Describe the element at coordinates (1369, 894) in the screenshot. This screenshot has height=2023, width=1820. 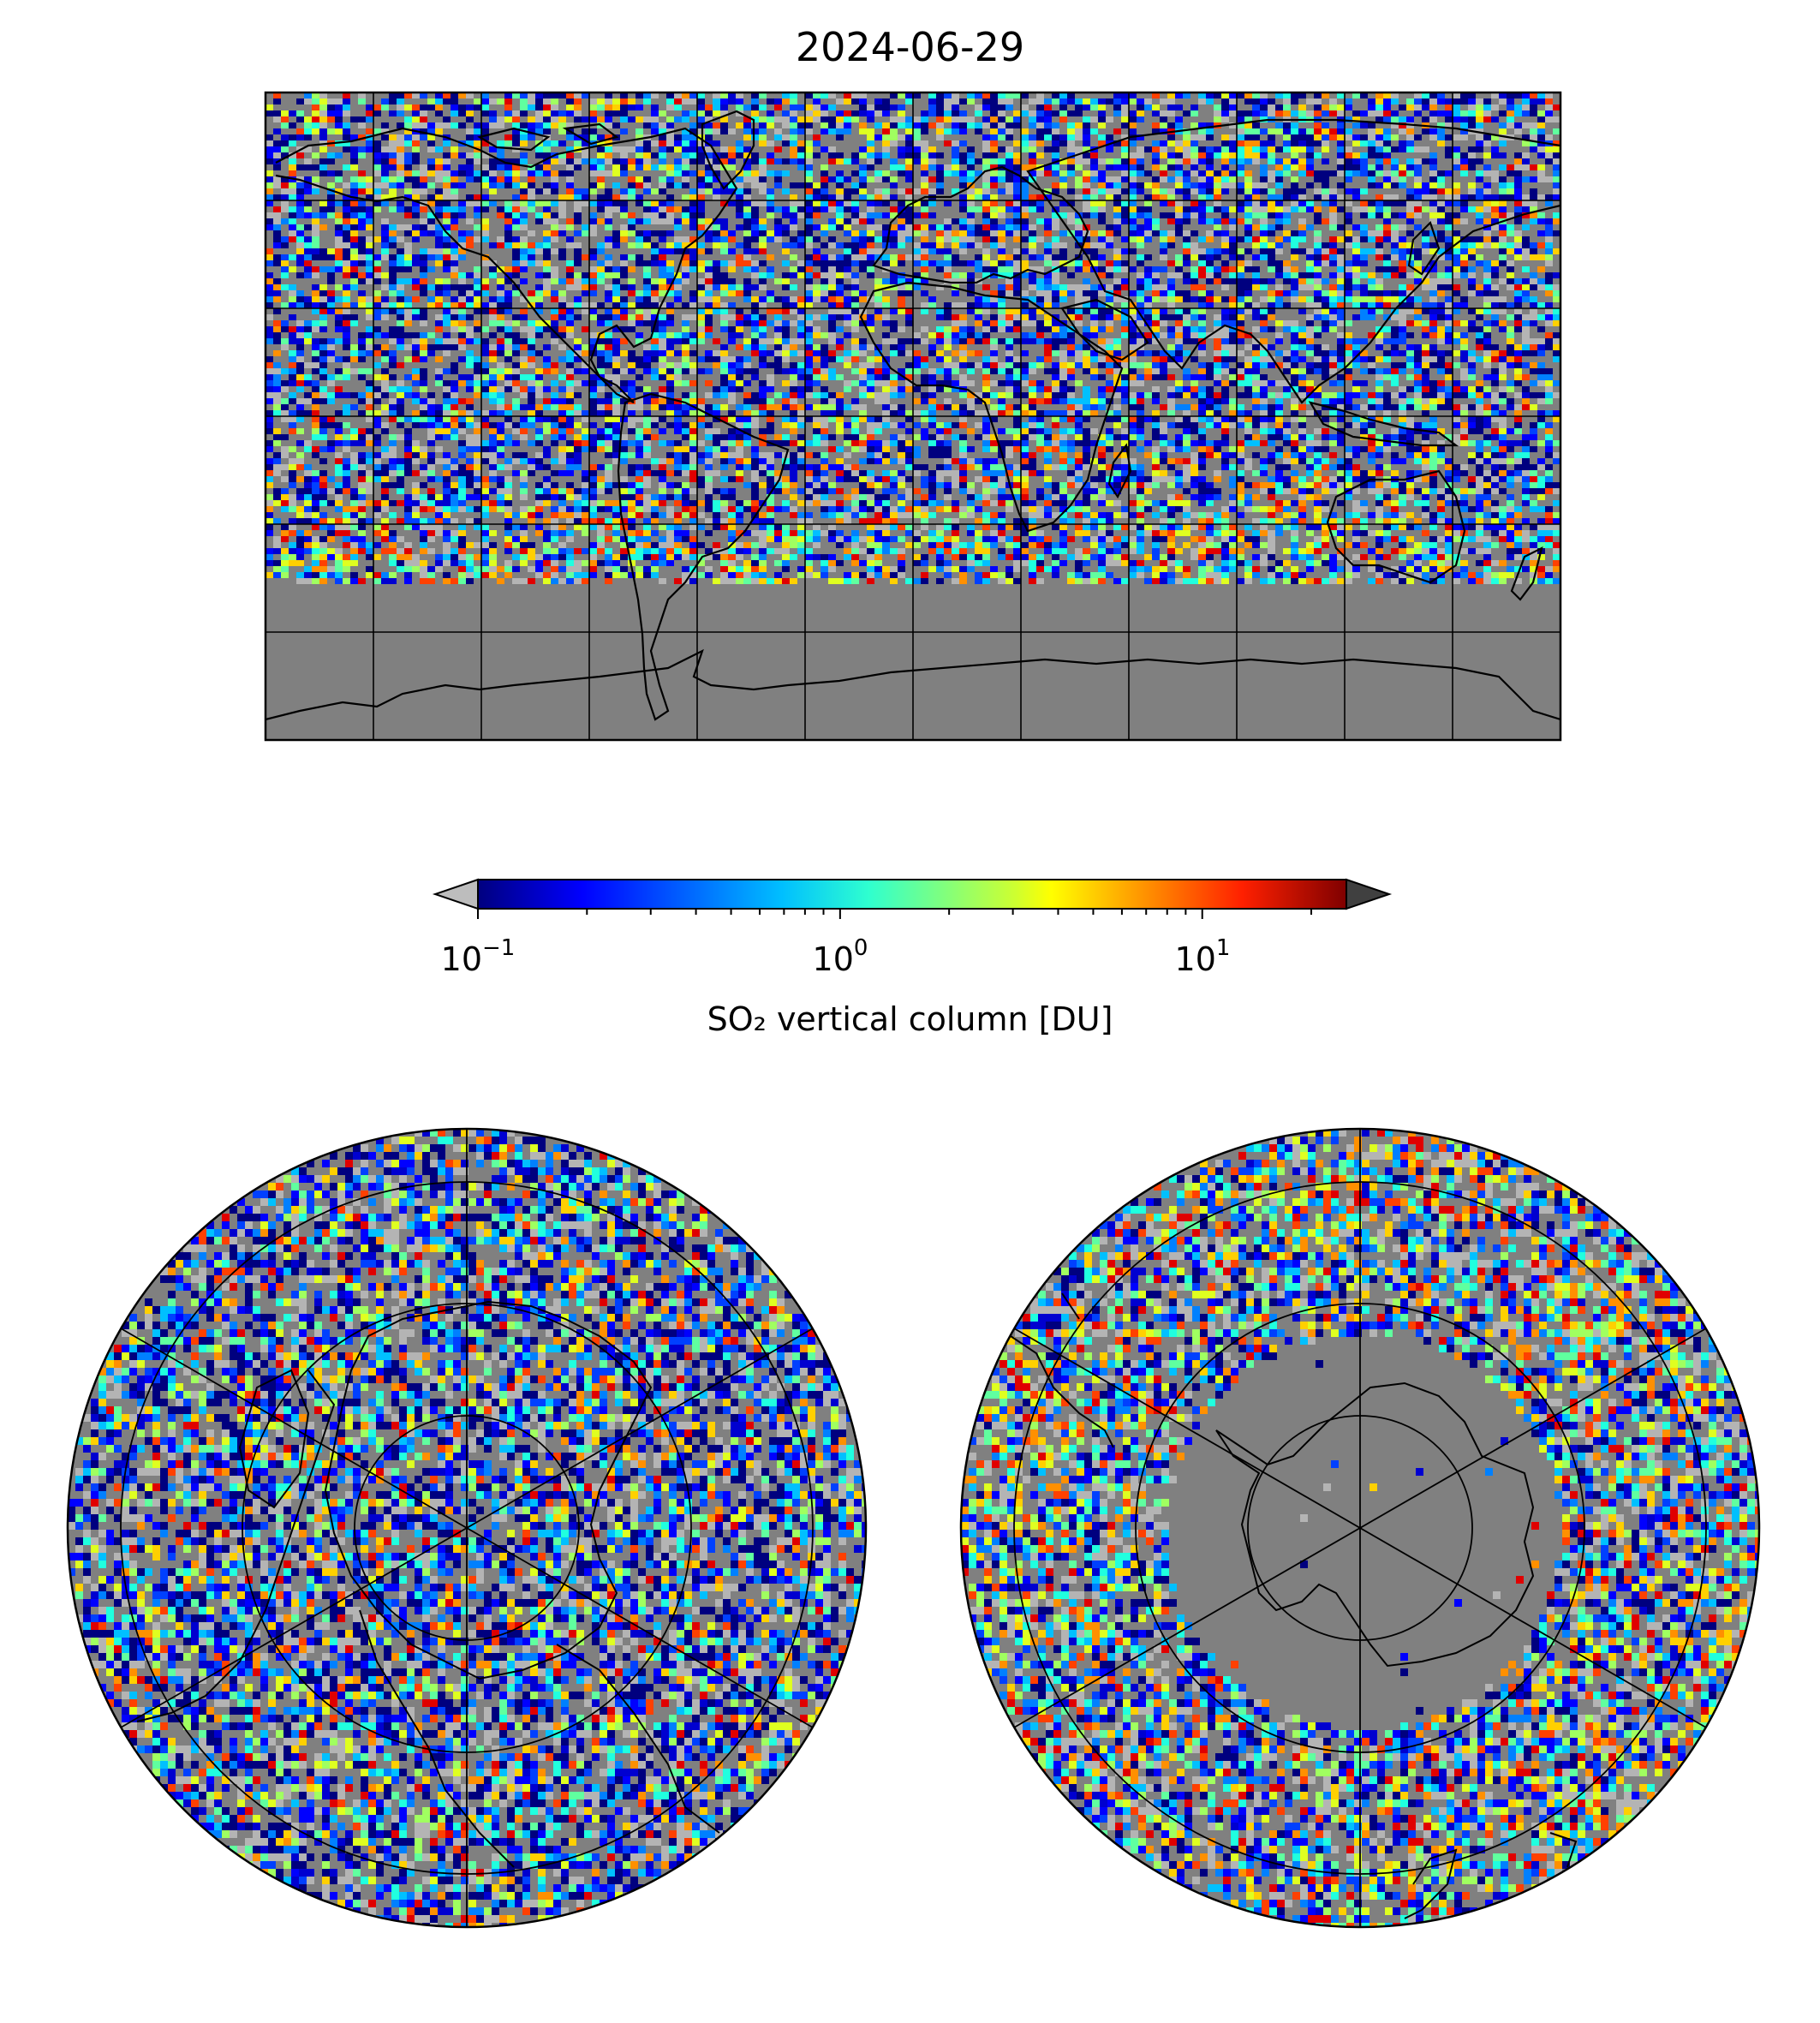
I see `colorbar-over-extension` at that location.